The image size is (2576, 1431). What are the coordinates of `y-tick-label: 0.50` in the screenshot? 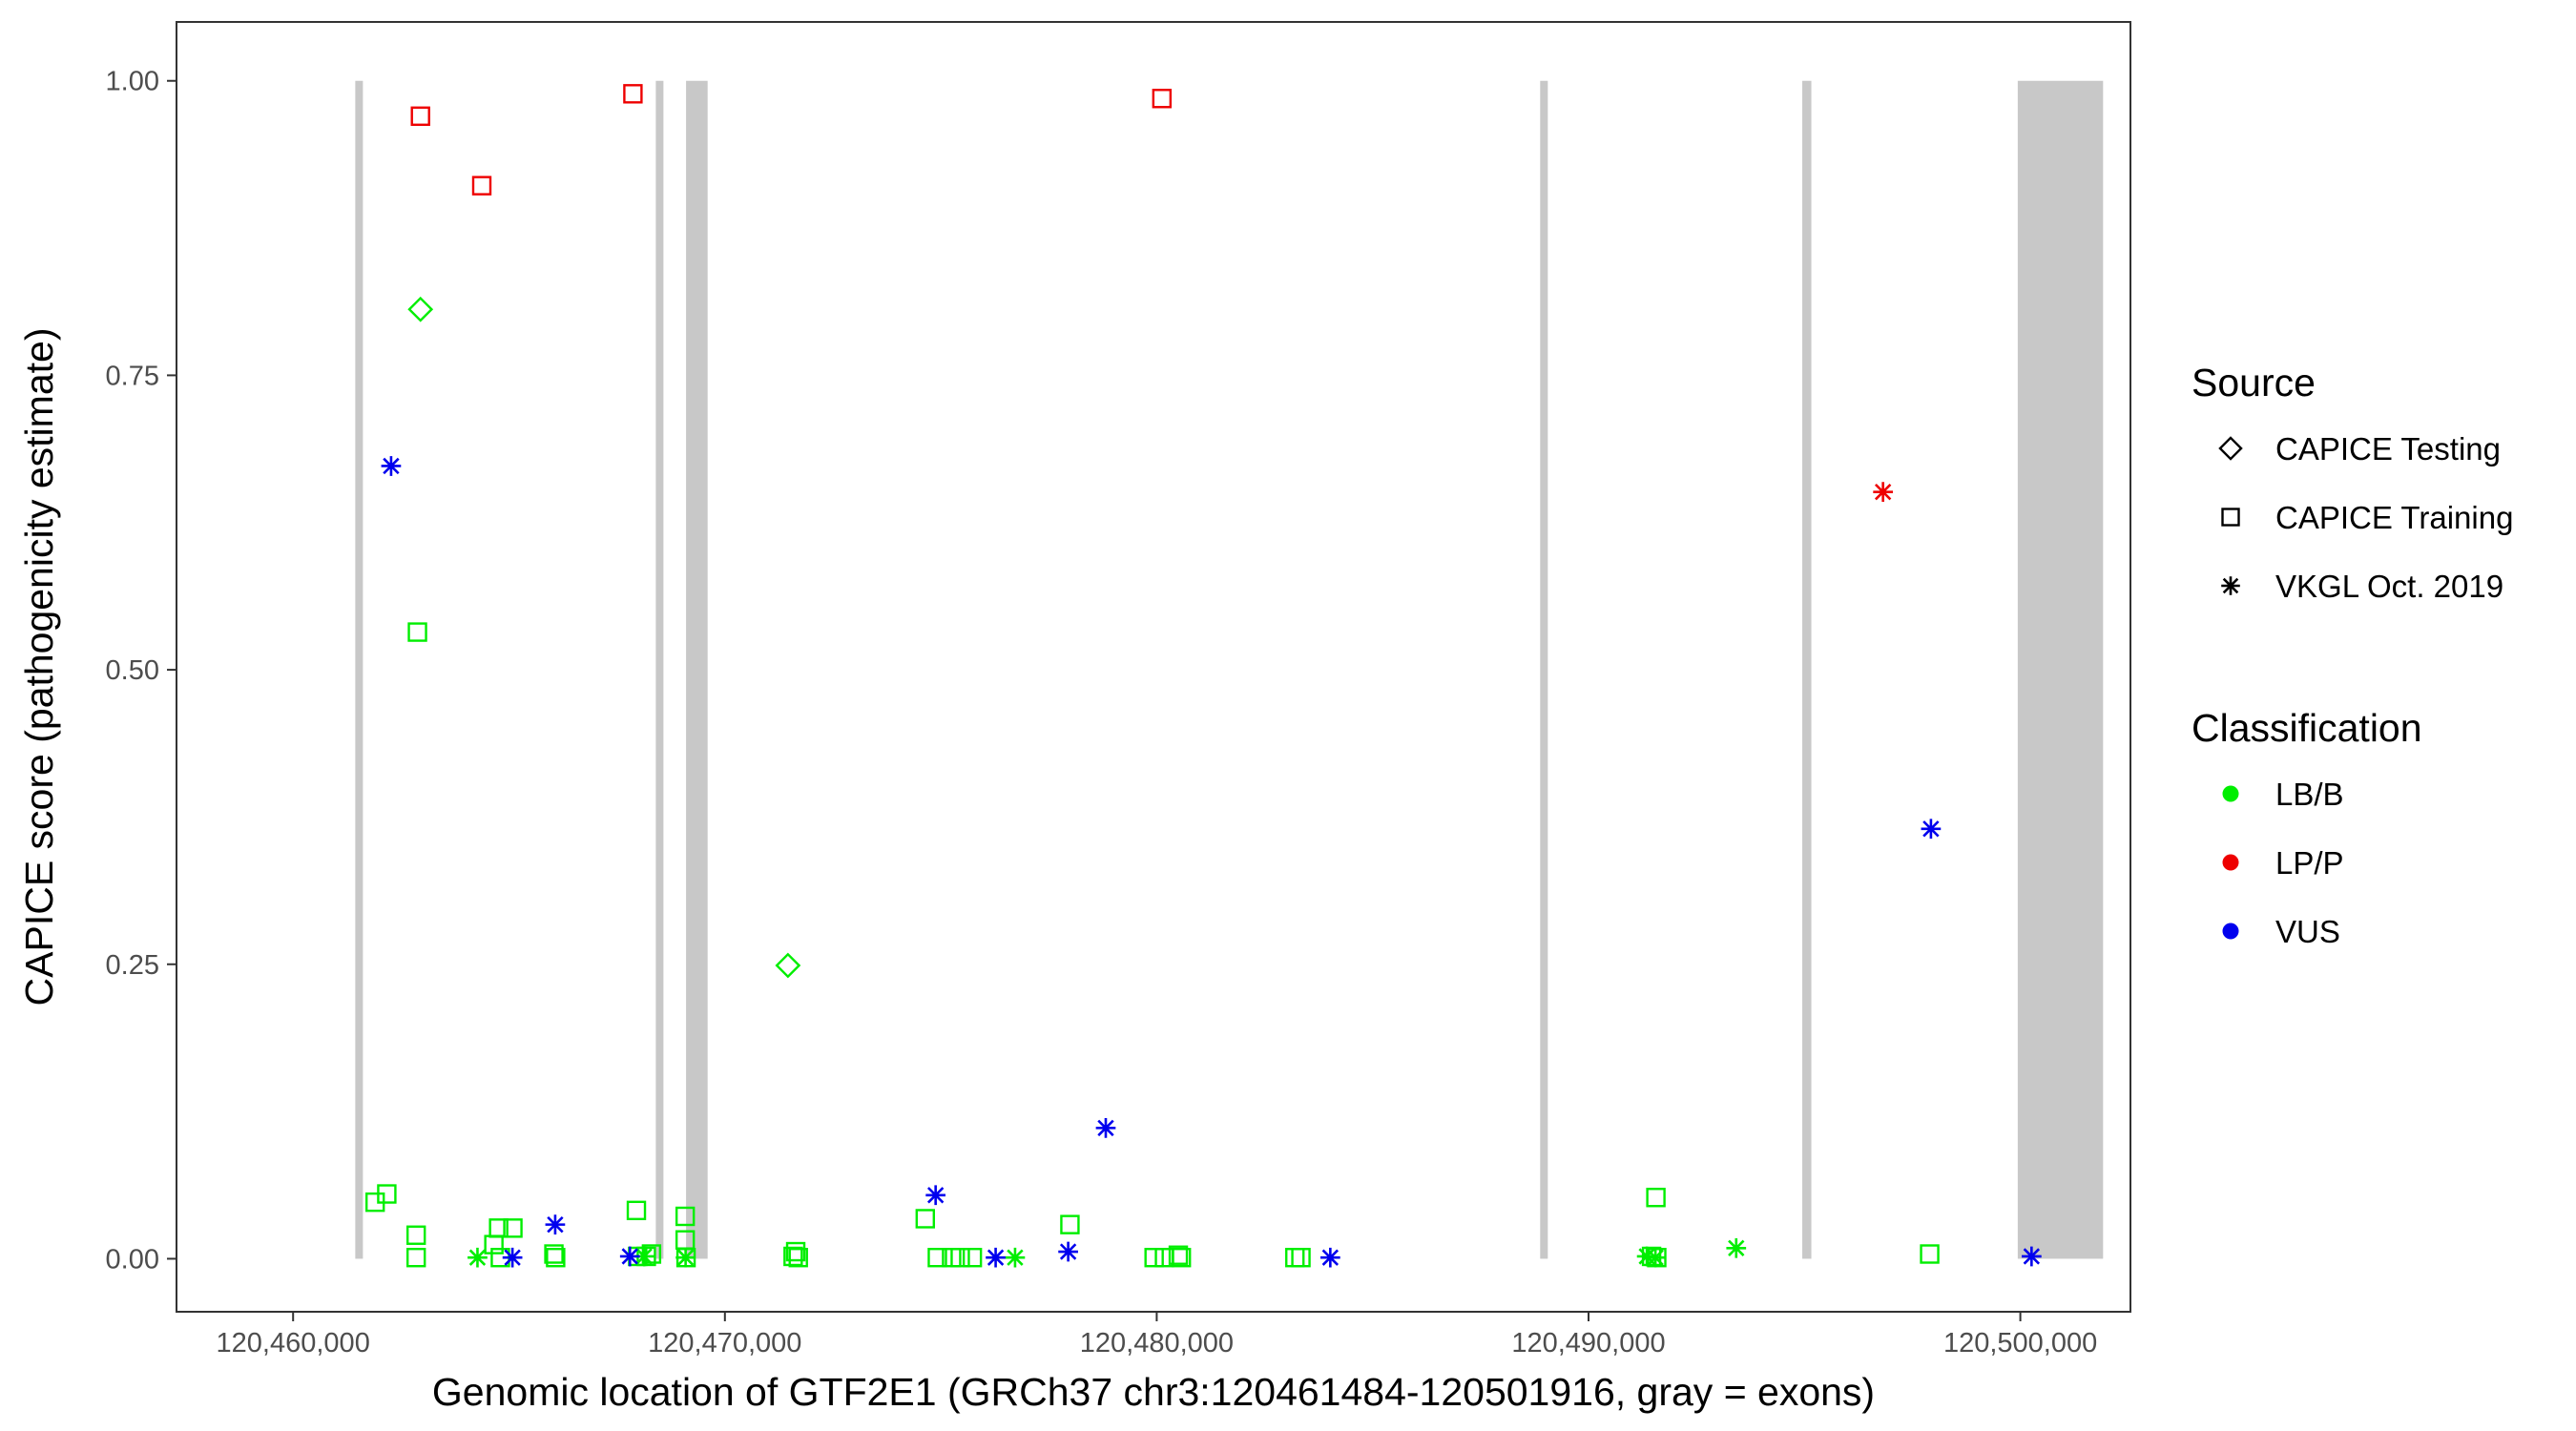 It's located at (132, 670).